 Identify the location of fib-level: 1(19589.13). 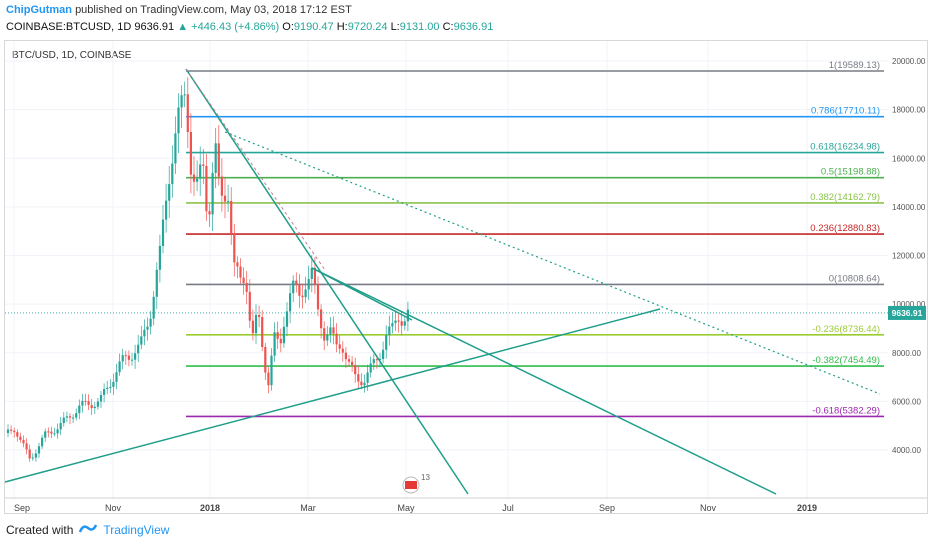
(535, 66).